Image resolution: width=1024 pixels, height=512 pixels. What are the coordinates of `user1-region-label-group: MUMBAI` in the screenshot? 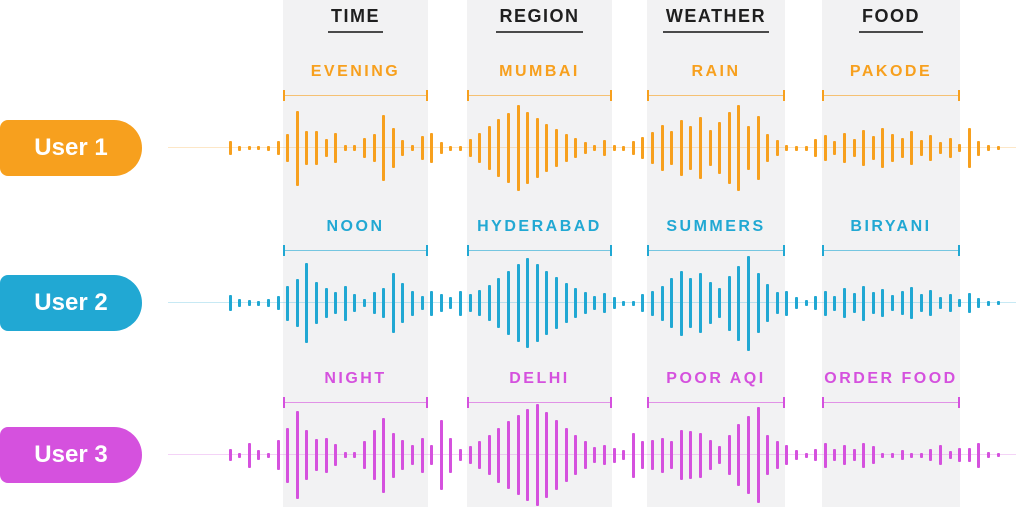 It's located at (539, 82).